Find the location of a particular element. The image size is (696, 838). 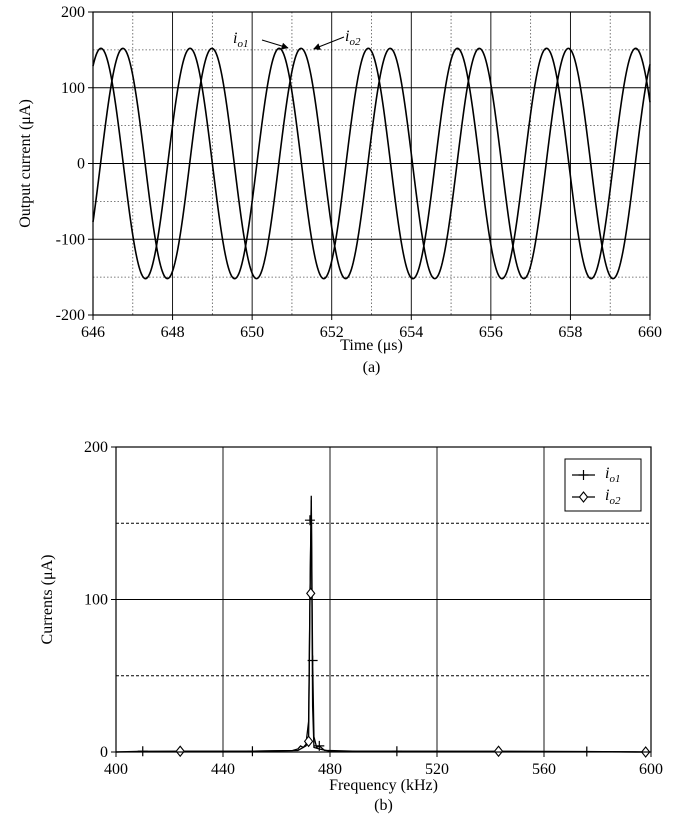

chart-a-x-tick-label: 646 is located at coordinates (93, 332).